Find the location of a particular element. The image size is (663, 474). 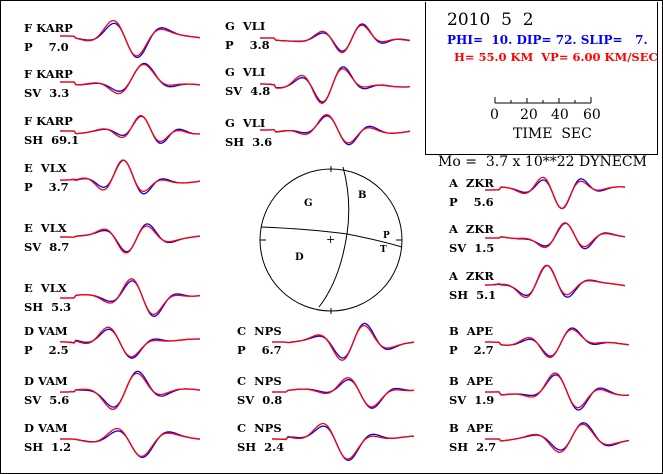

depth-velocity: H= 55.0 KM VP= 6.00 KM/SEC is located at coordinates (556, 57).